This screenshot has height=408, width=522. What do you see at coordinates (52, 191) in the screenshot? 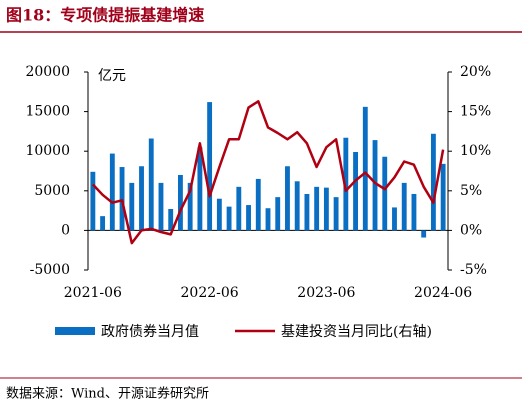
I see `y-tick-label: 5000` at bounding box center [52, 191].